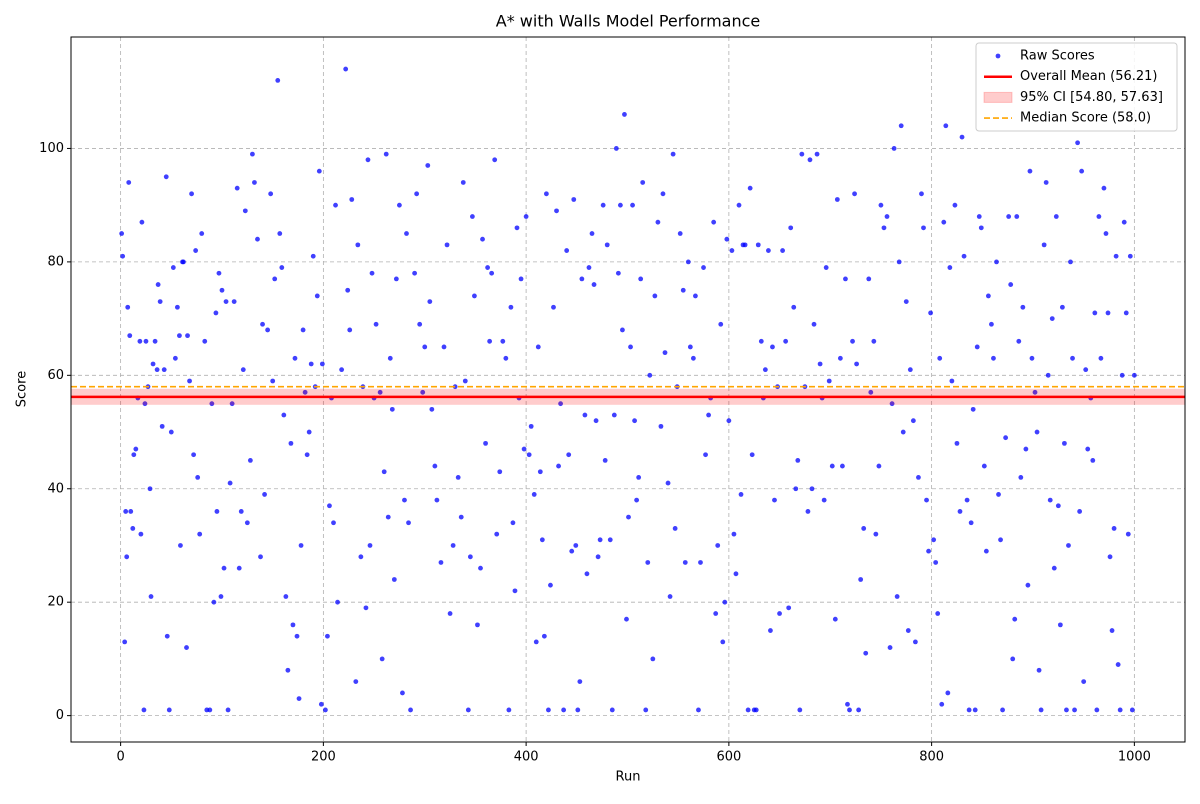 This screenshot has height=804, width=1200. Describe the element at coordinates (55, 602) in the screenshot. I see `y-tick-label: 20` at that location.